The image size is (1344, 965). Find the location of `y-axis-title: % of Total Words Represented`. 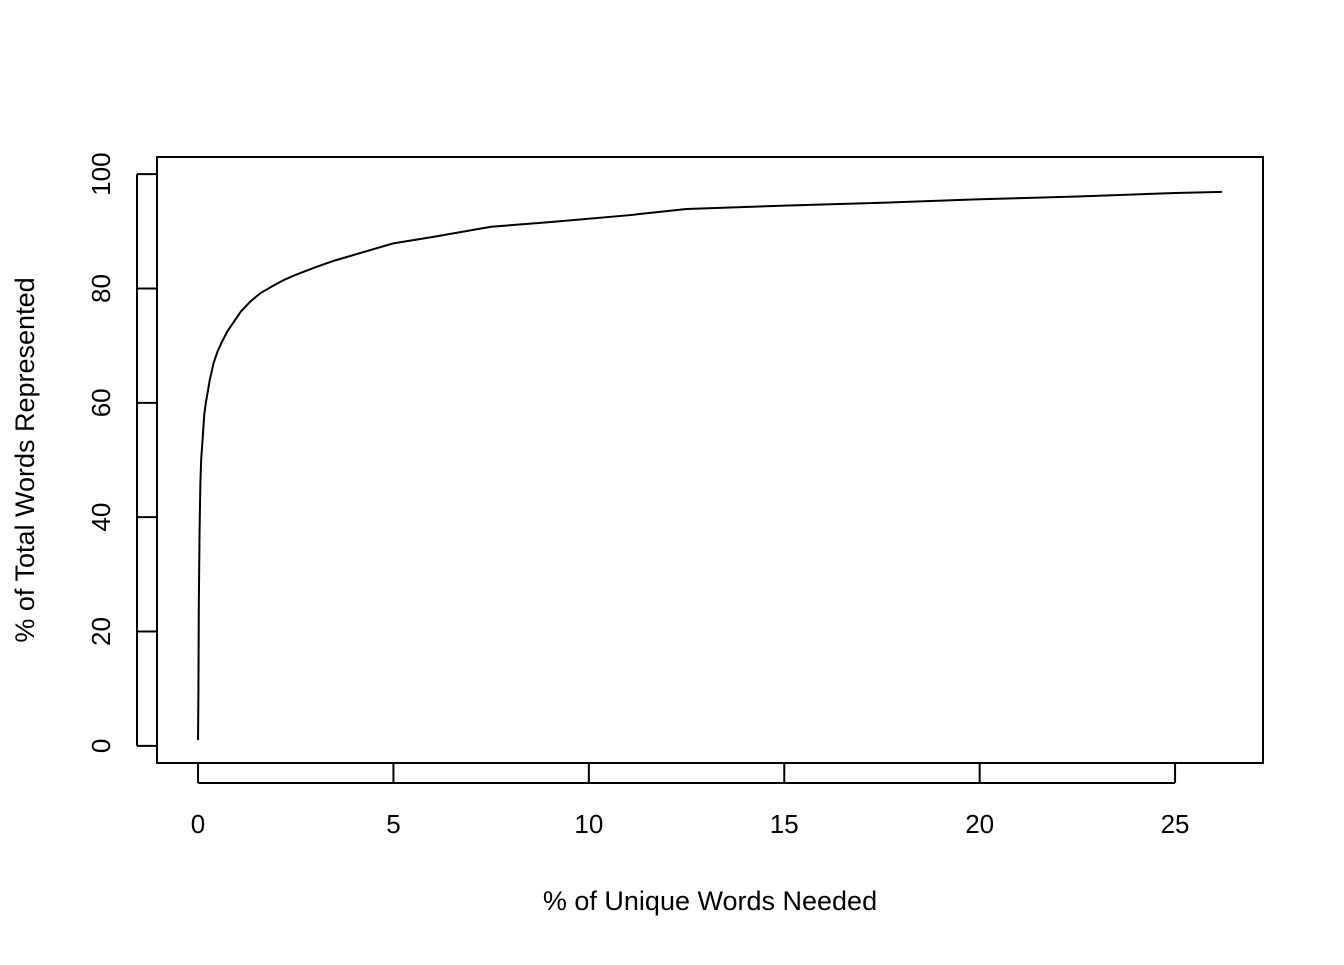

y-axis-title: % of Total Words Represented is located at coordinates (25, 459).